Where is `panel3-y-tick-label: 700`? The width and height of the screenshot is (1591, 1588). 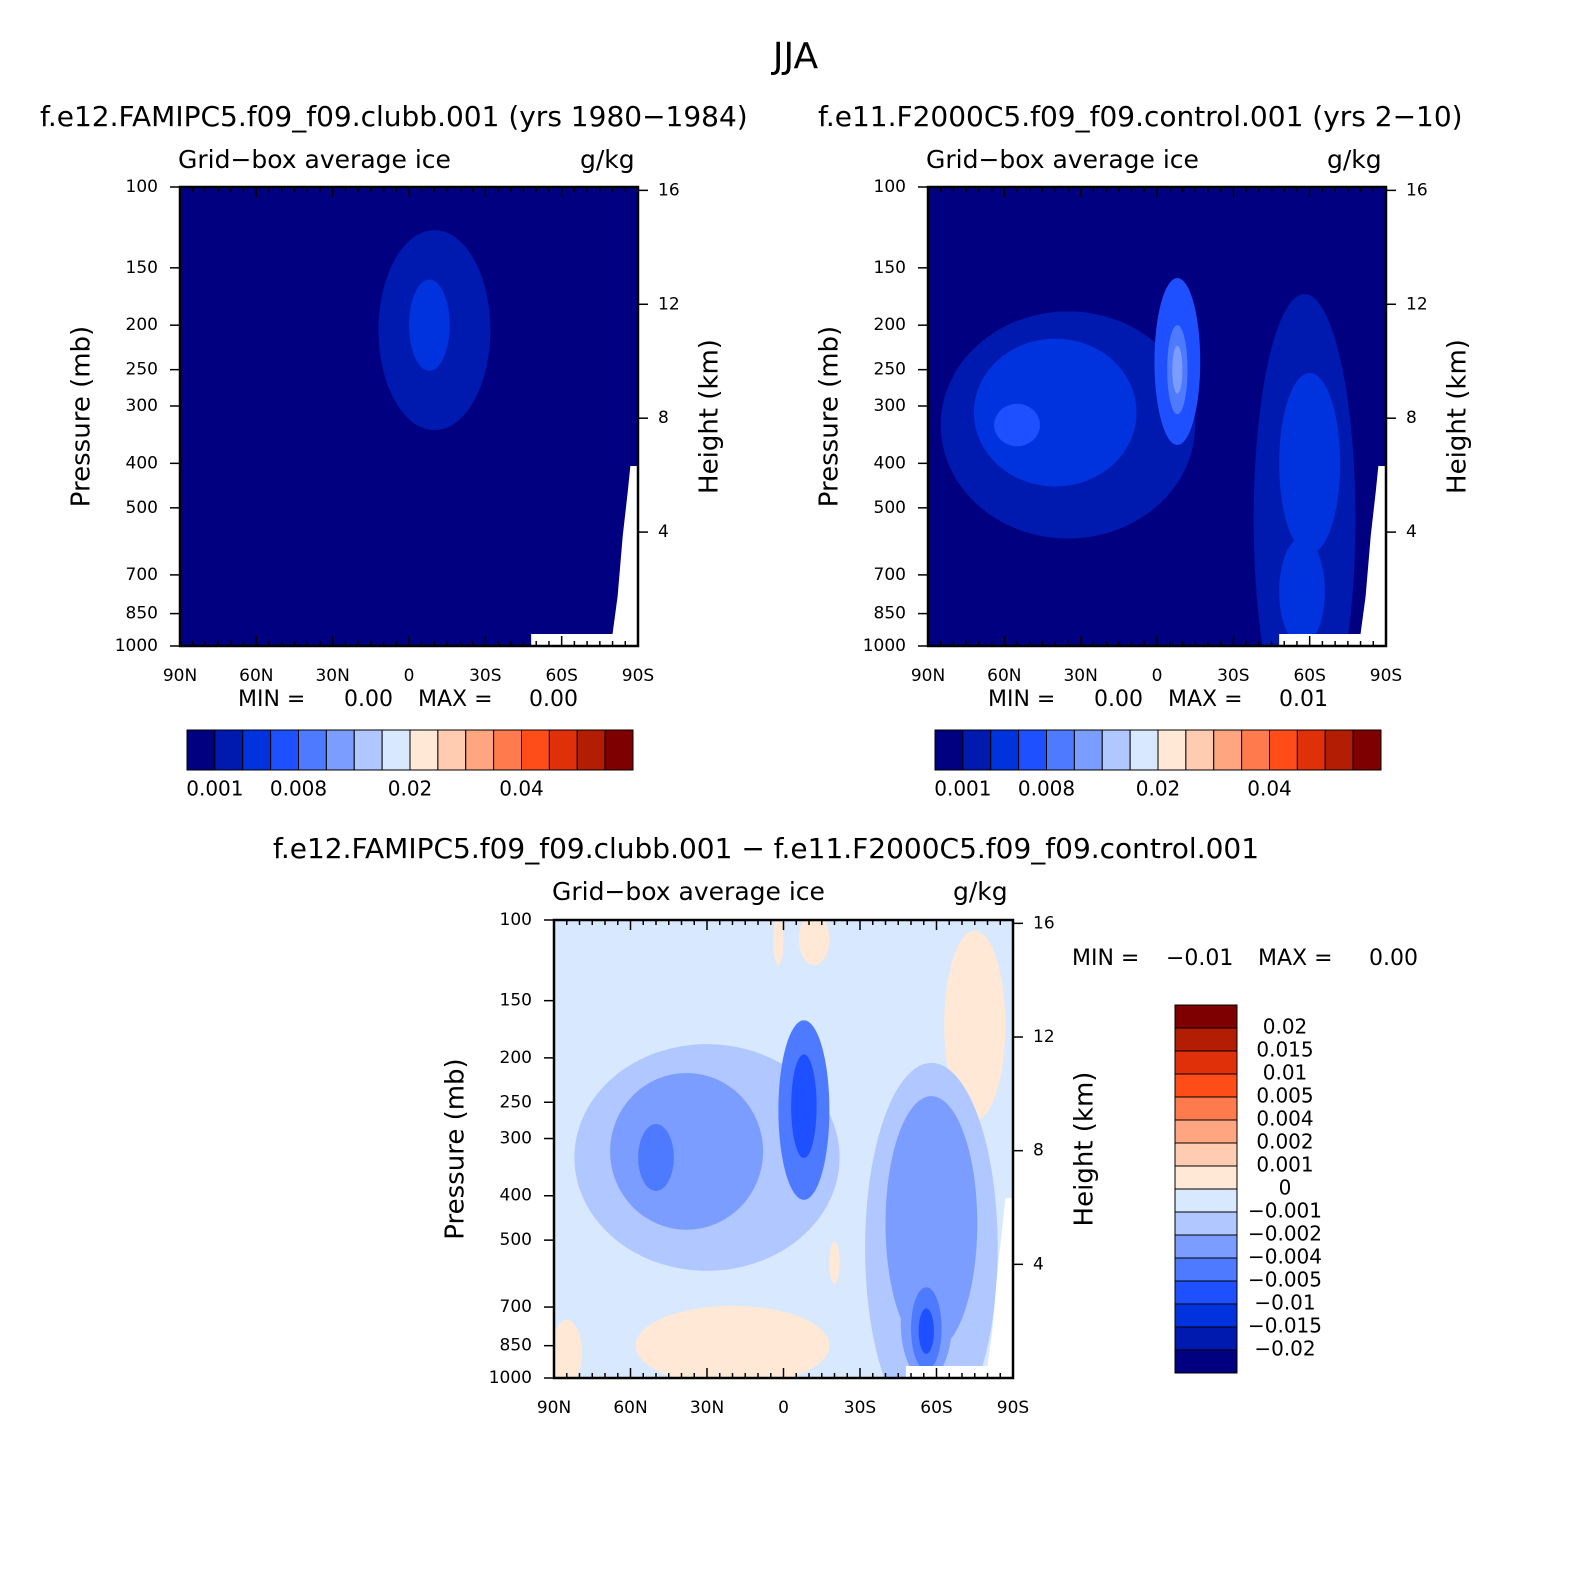
panel3-y-tick-label: 700 is located at coordinates (516, 1307).